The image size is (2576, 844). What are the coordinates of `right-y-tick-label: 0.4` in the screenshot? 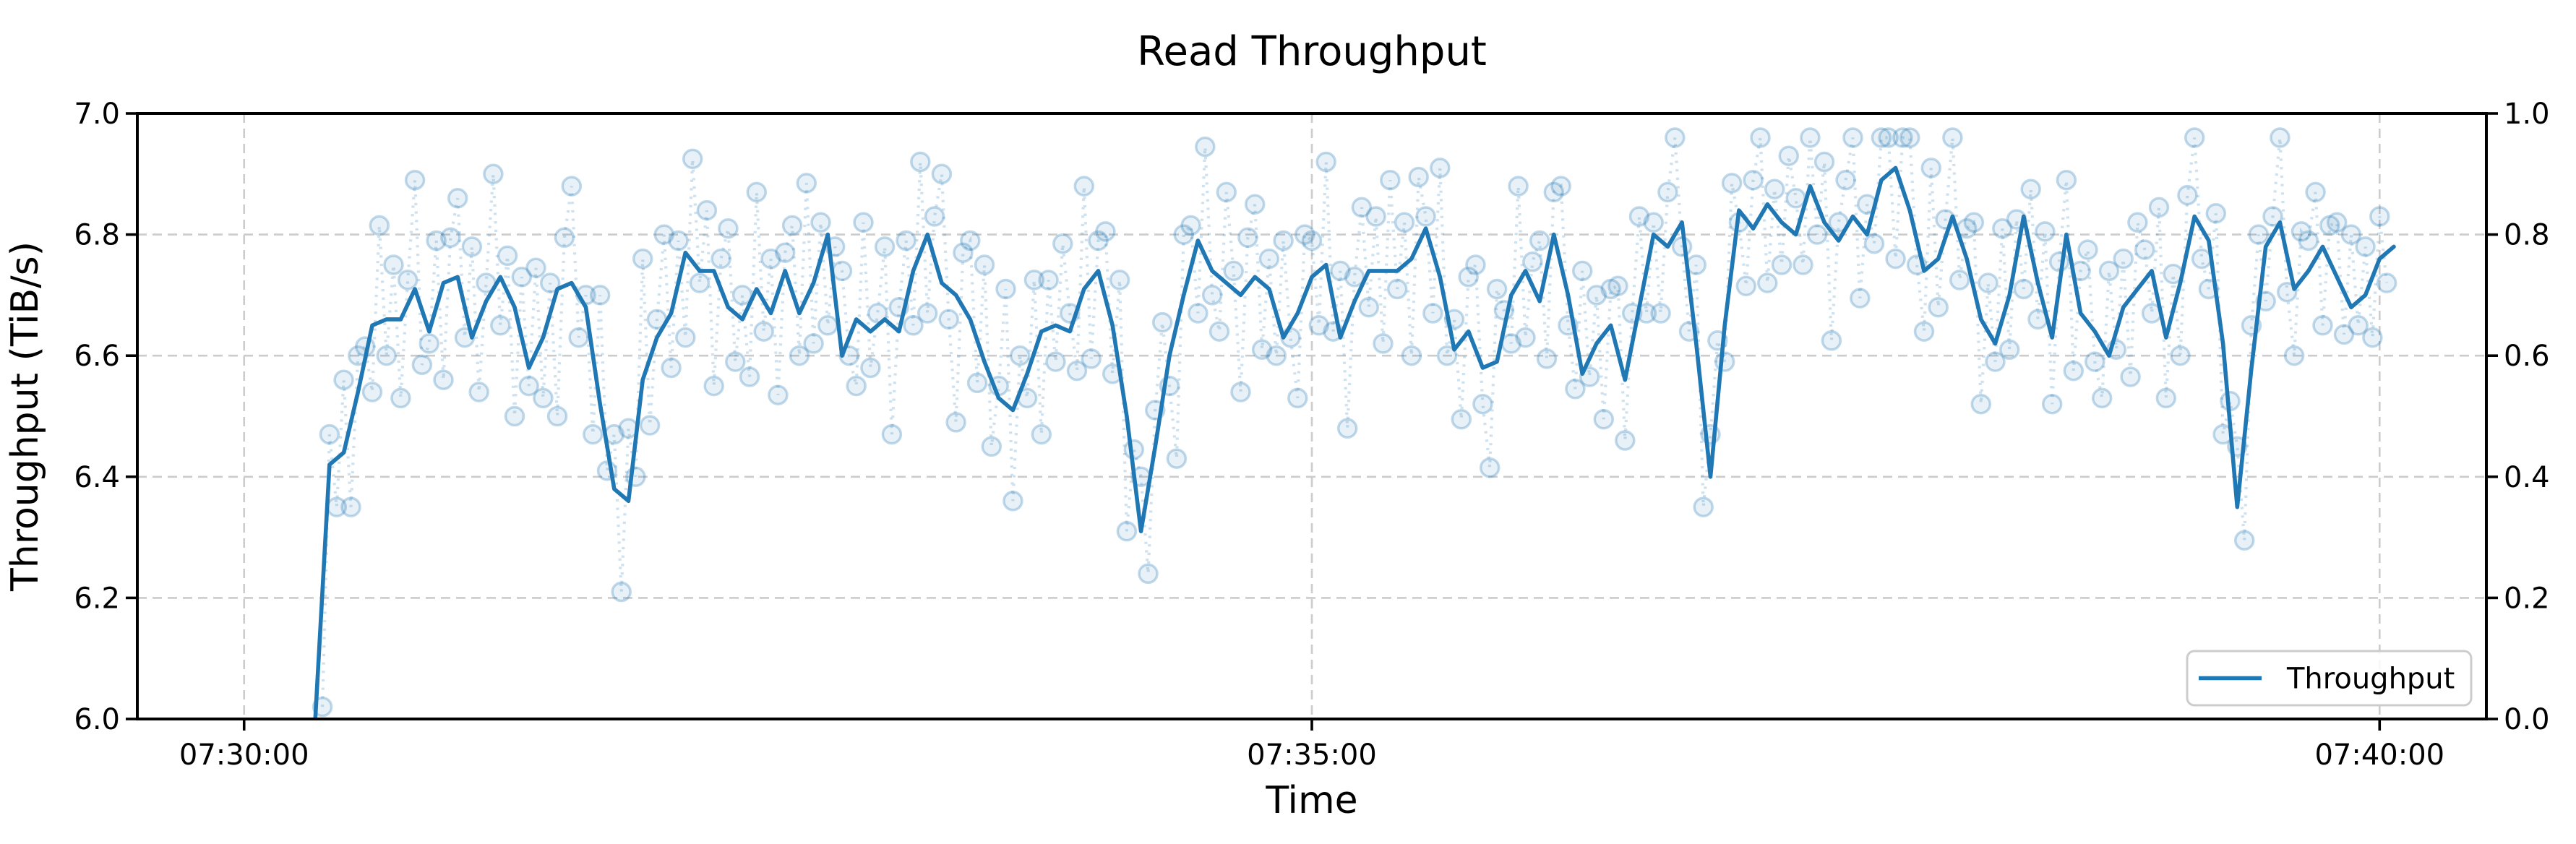 It's located at (2527, 478).